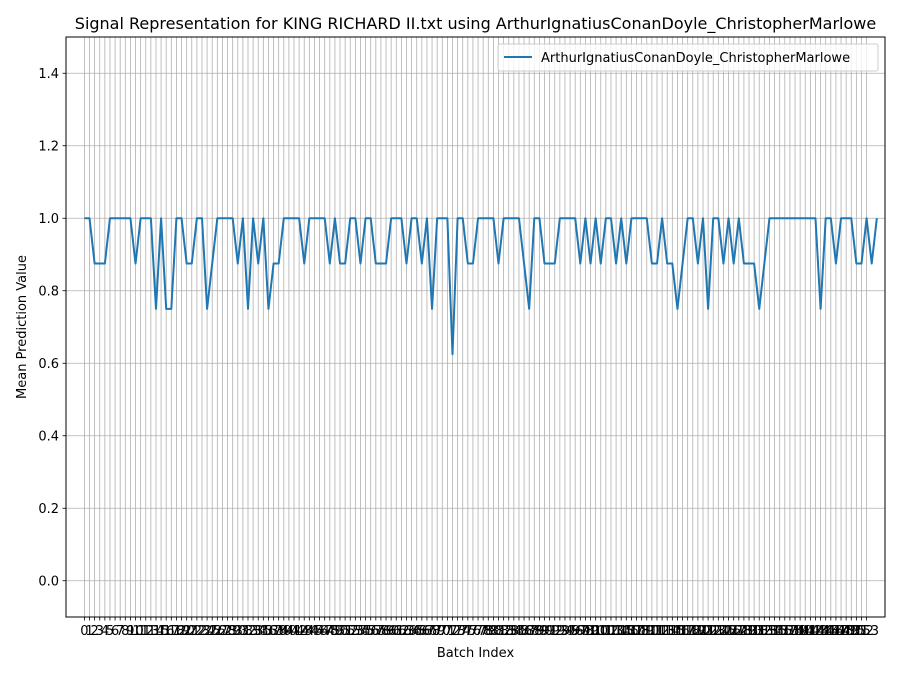 The height and width of the screenshot is (675, 900). What do you see at coordinates (227, 631) in the screenshot?
I see `x-tick-label: 28` at bounding box center [227, 631].